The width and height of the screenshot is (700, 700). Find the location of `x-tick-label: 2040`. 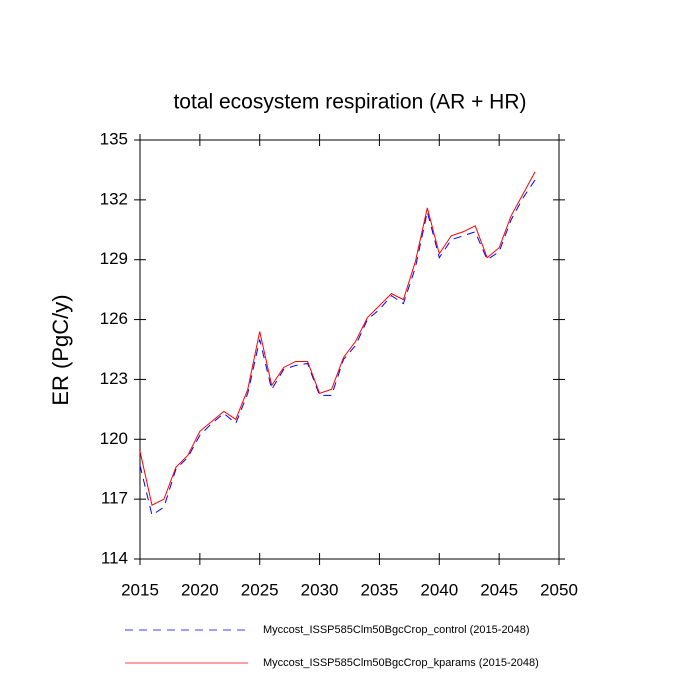

x-tick-label: 2040 is located at coordinates (439, 589).